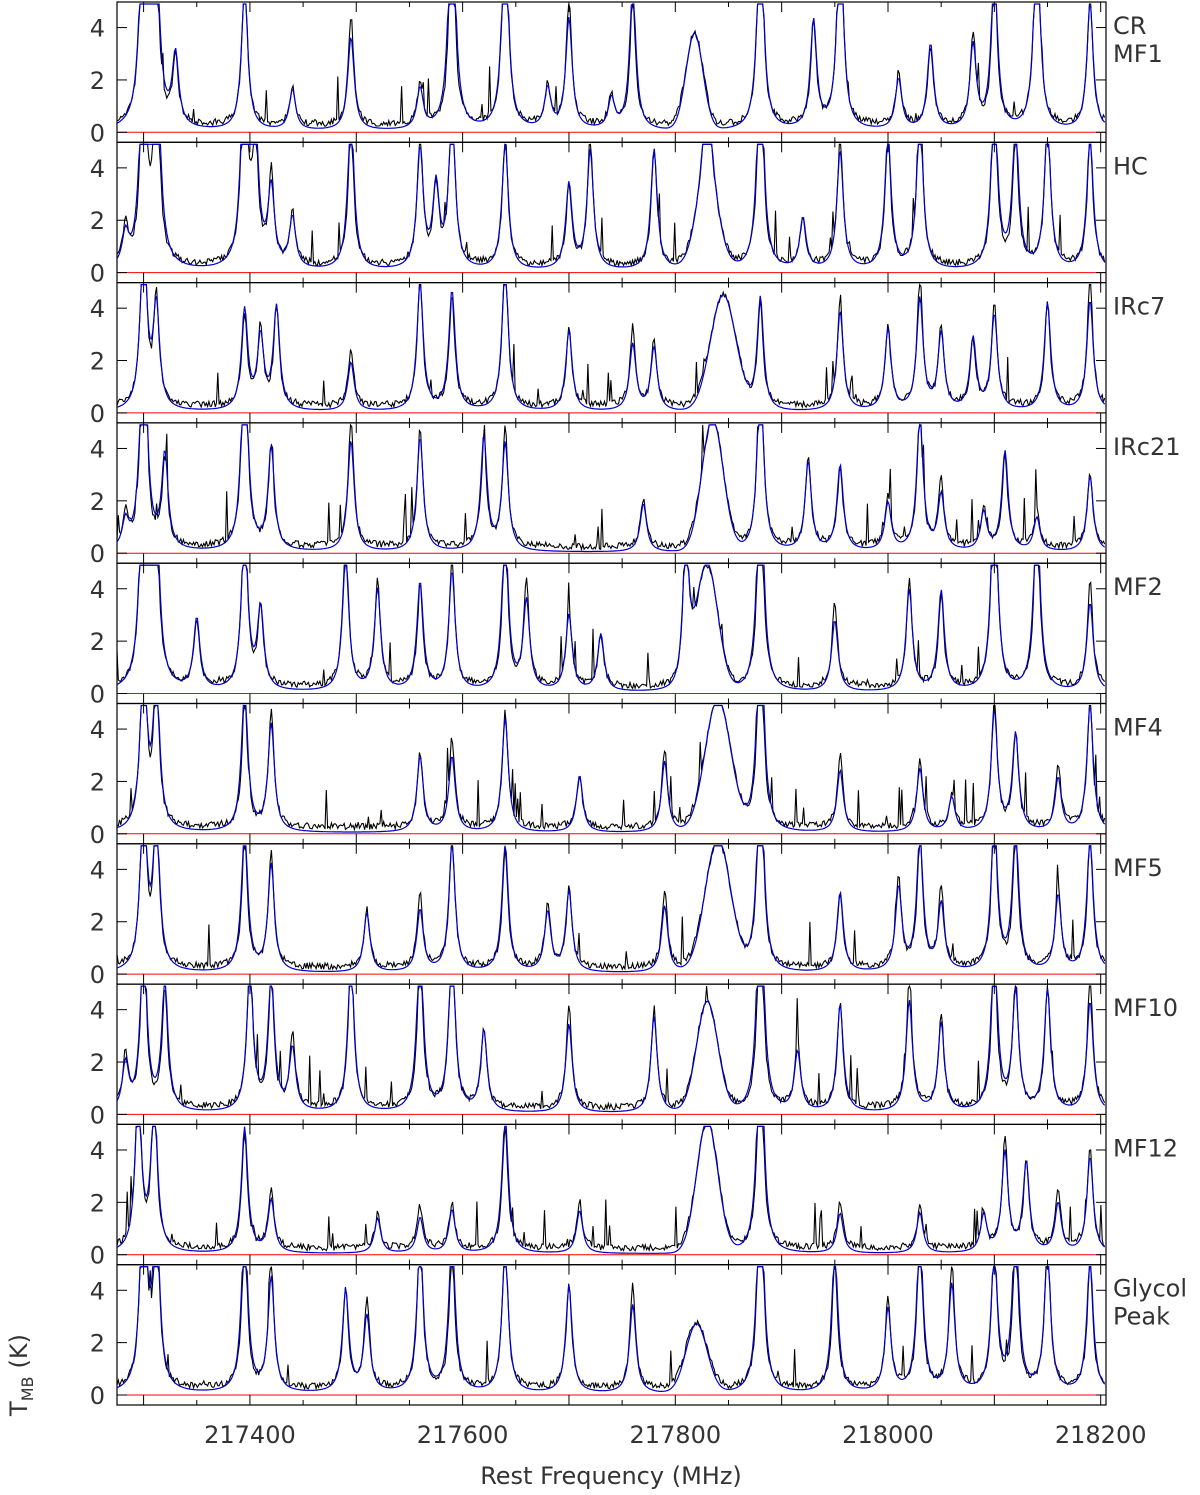 The width and height of the screenshot is (1200, 1495). I want to click on spectrum-panel: 0 2 4 IRc21, so click(635, 495).